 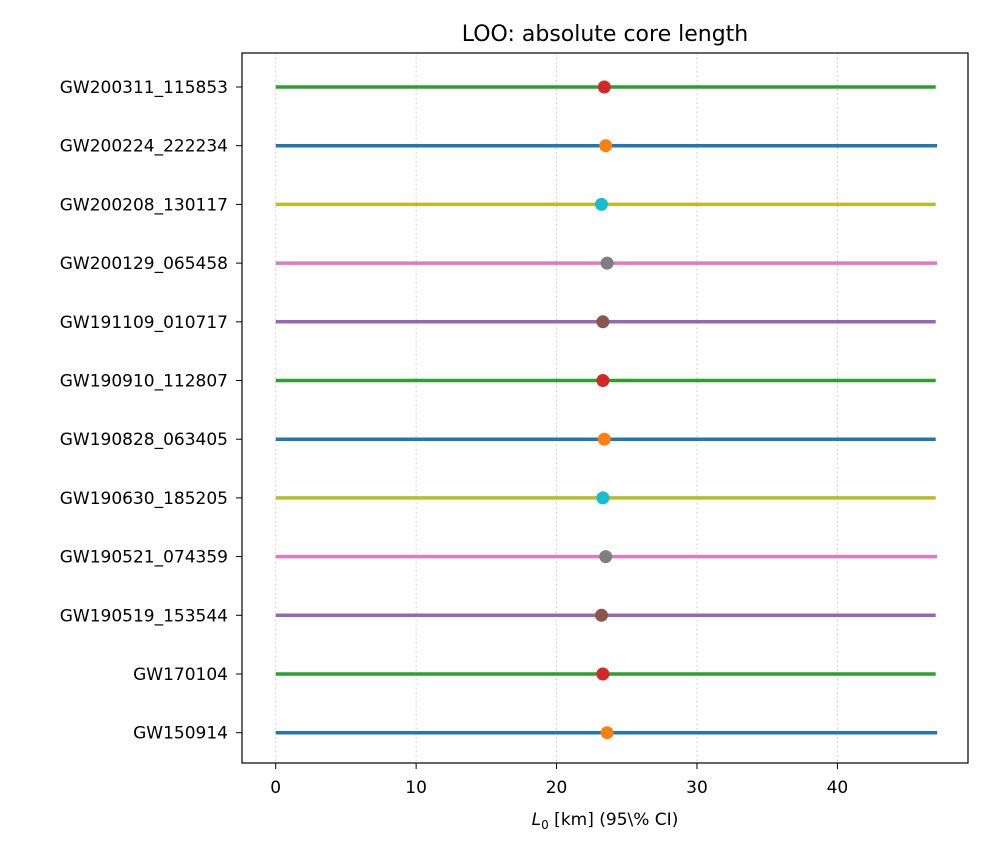 What do you see at coordinates (545, 825) in the screenshot?
I see `x-axis-label-subscript: 0` at bounding box center [545, 825].